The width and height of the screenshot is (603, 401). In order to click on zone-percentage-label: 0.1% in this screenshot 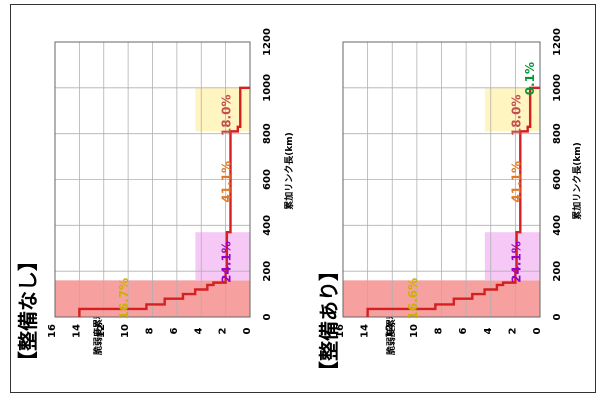, I will do `click(530, 78)`.